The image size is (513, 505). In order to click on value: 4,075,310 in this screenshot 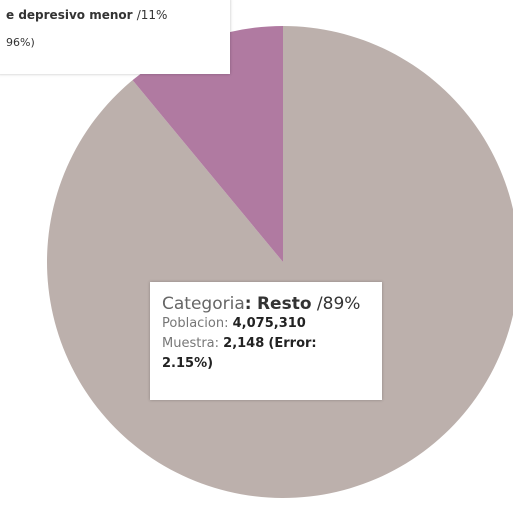, I will do `click(269, 323)`.